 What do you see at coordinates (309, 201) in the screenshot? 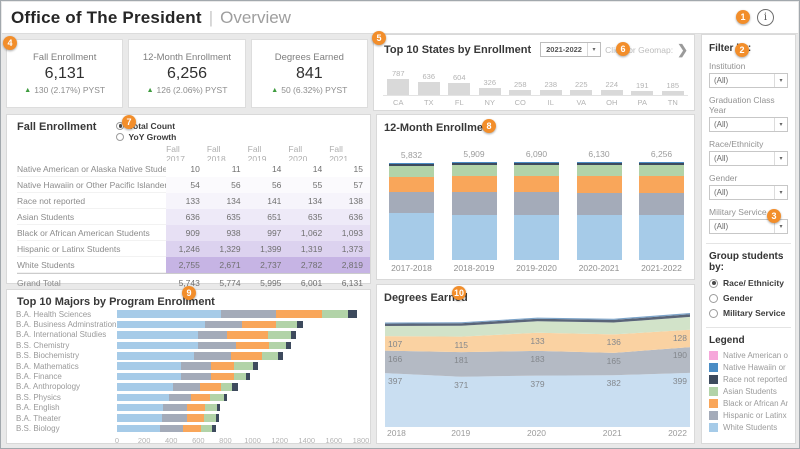
I see `table-cell: 134` at bounding box center [309, 201].